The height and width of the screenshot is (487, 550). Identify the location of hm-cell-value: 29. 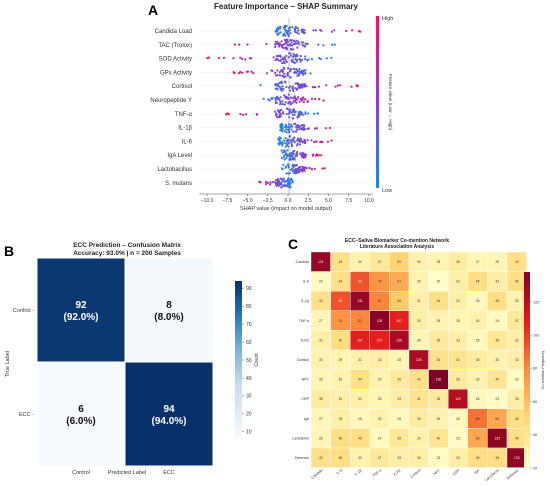
(380, 380).